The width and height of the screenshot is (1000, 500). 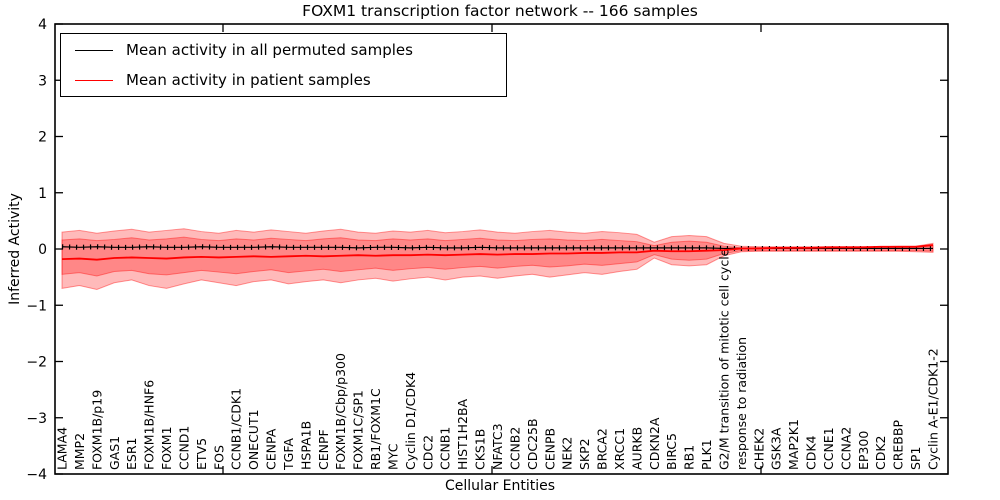 What do you see at coordinates (114, 453) in the screenshot?
I see `x-category-label: GAS1` at bounding box center [114, 453].